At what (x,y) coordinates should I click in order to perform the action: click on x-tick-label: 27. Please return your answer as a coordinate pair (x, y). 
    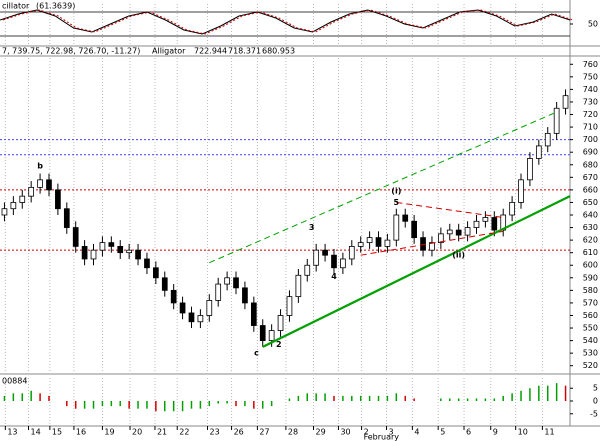
    Looking at the image, I should click on (264, 432).